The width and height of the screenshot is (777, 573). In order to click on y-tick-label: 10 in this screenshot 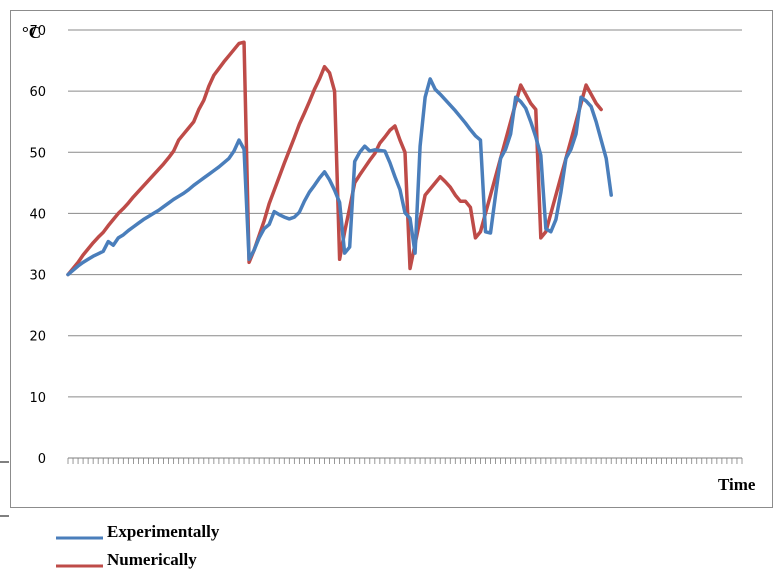, I will do `click(37, 398)`.